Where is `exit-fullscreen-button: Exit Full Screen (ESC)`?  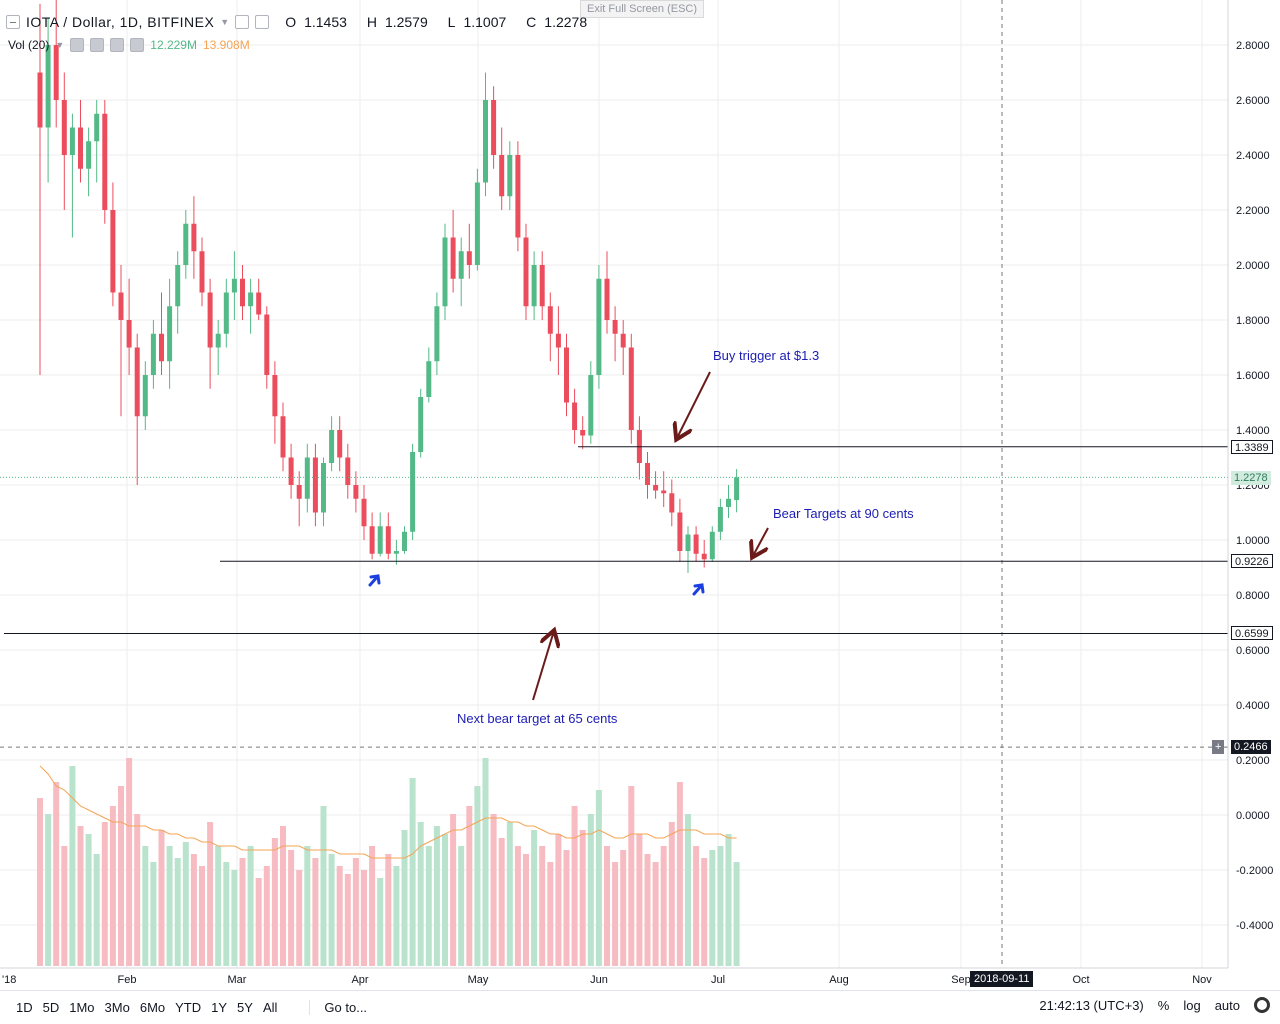
exit-fullscreen-button: Exit Full Screen (ESC) is located at coordinates (642, 9).